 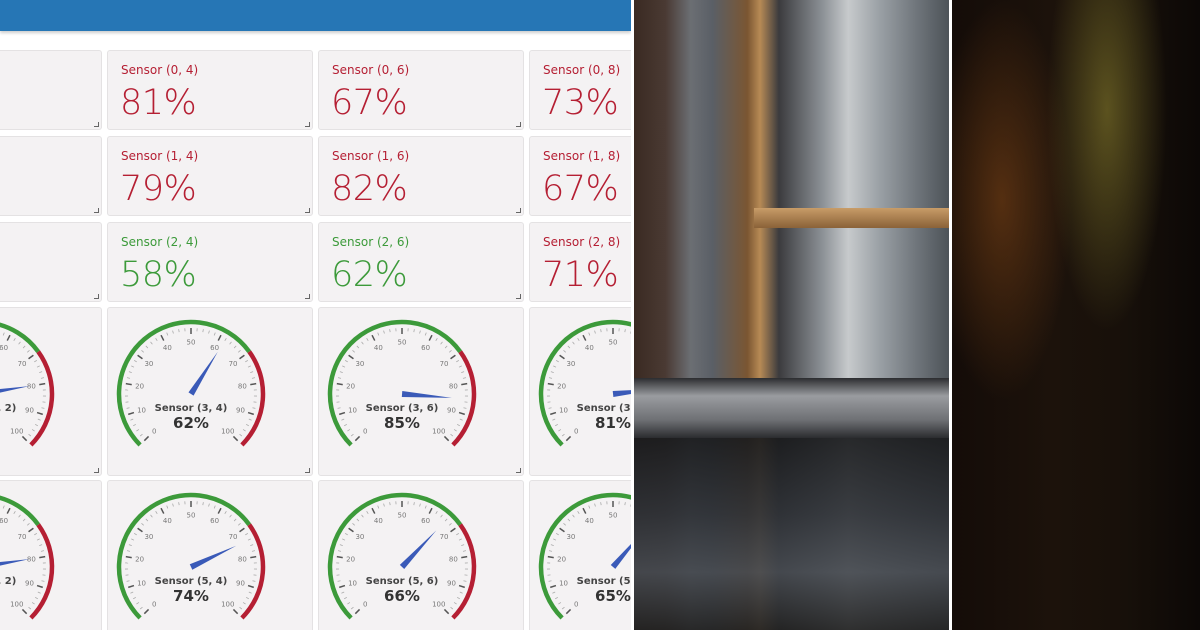 What do you see at coordinates (580, 176) in the screenshot?
I see `sensor-card: Sensor (1, 8) 67%` at bounding box center [580, 176].